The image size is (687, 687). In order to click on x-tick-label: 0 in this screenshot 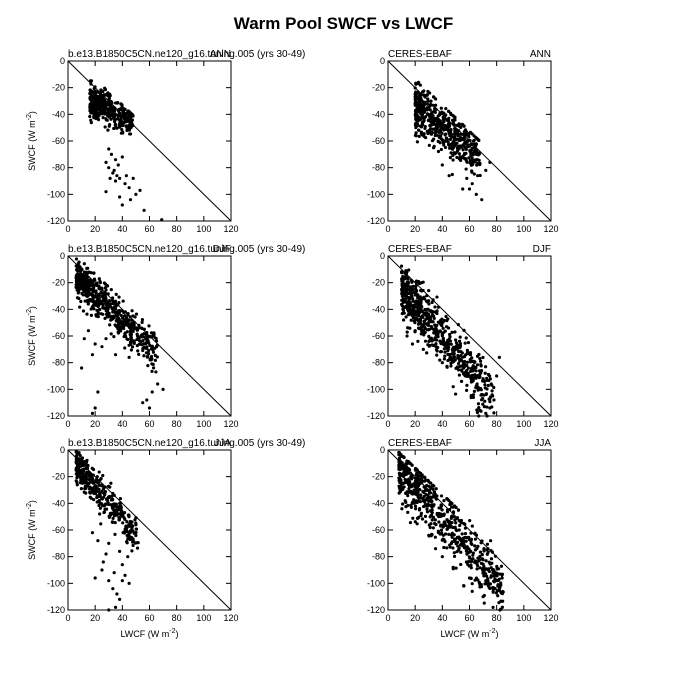, I will do `click(67, 229)`.